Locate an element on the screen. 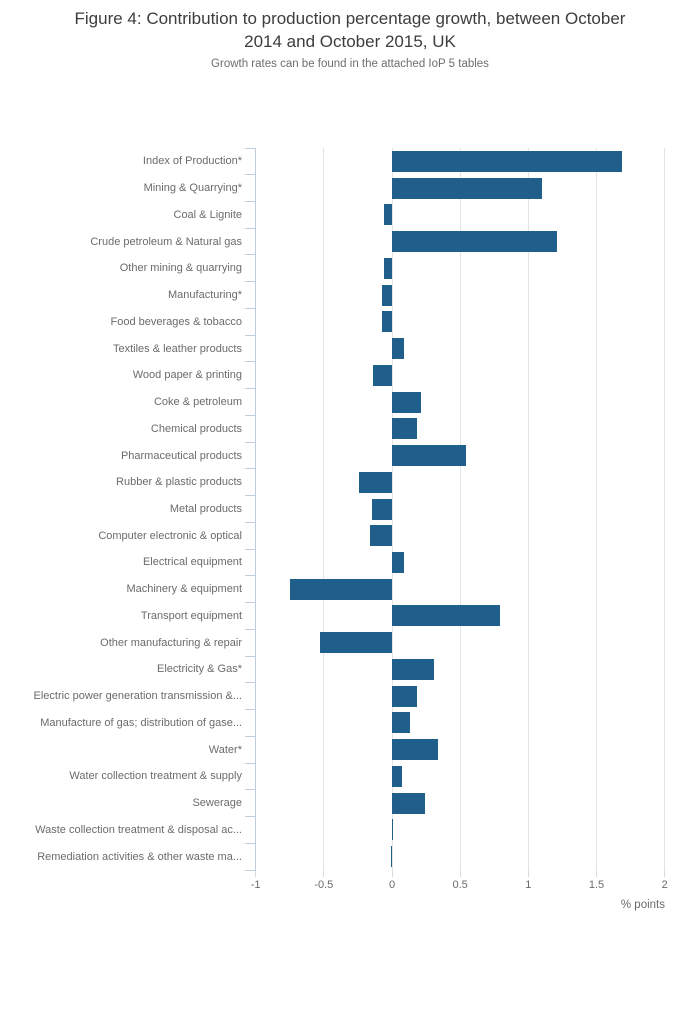 The image size is (700, 1020). category-label: Mining & Quarrying* is located at coordinates (192, 188).